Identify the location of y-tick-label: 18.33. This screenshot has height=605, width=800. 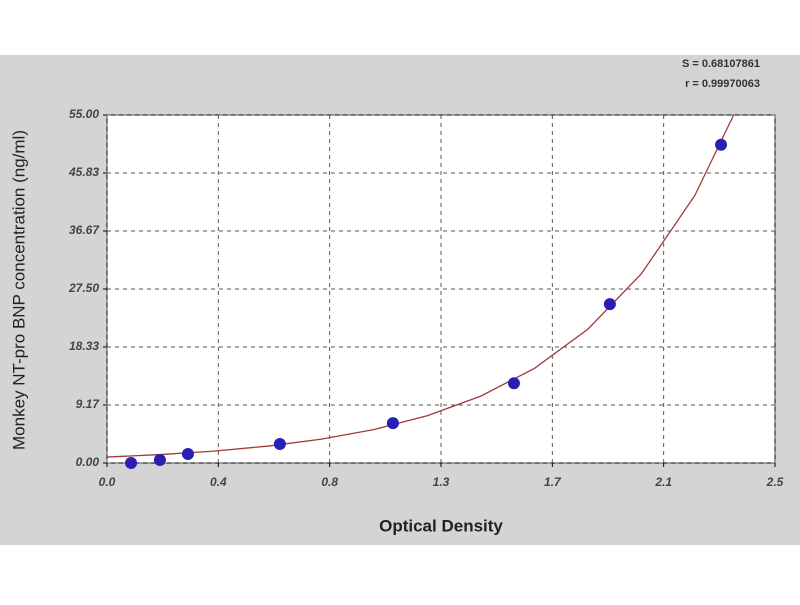
(84, 346).